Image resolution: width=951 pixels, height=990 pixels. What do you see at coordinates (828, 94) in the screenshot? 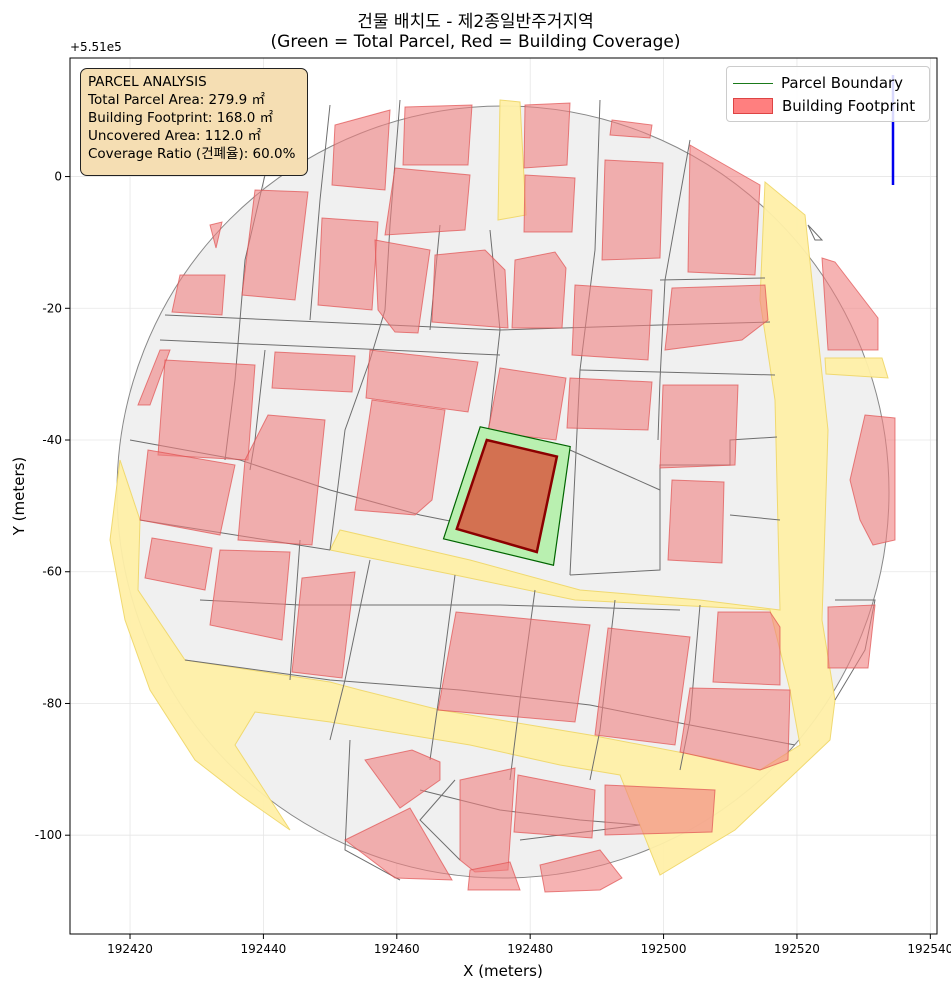
I see `legend: Parcel Boundary Building Footprint` at bounding box center [828, 94].